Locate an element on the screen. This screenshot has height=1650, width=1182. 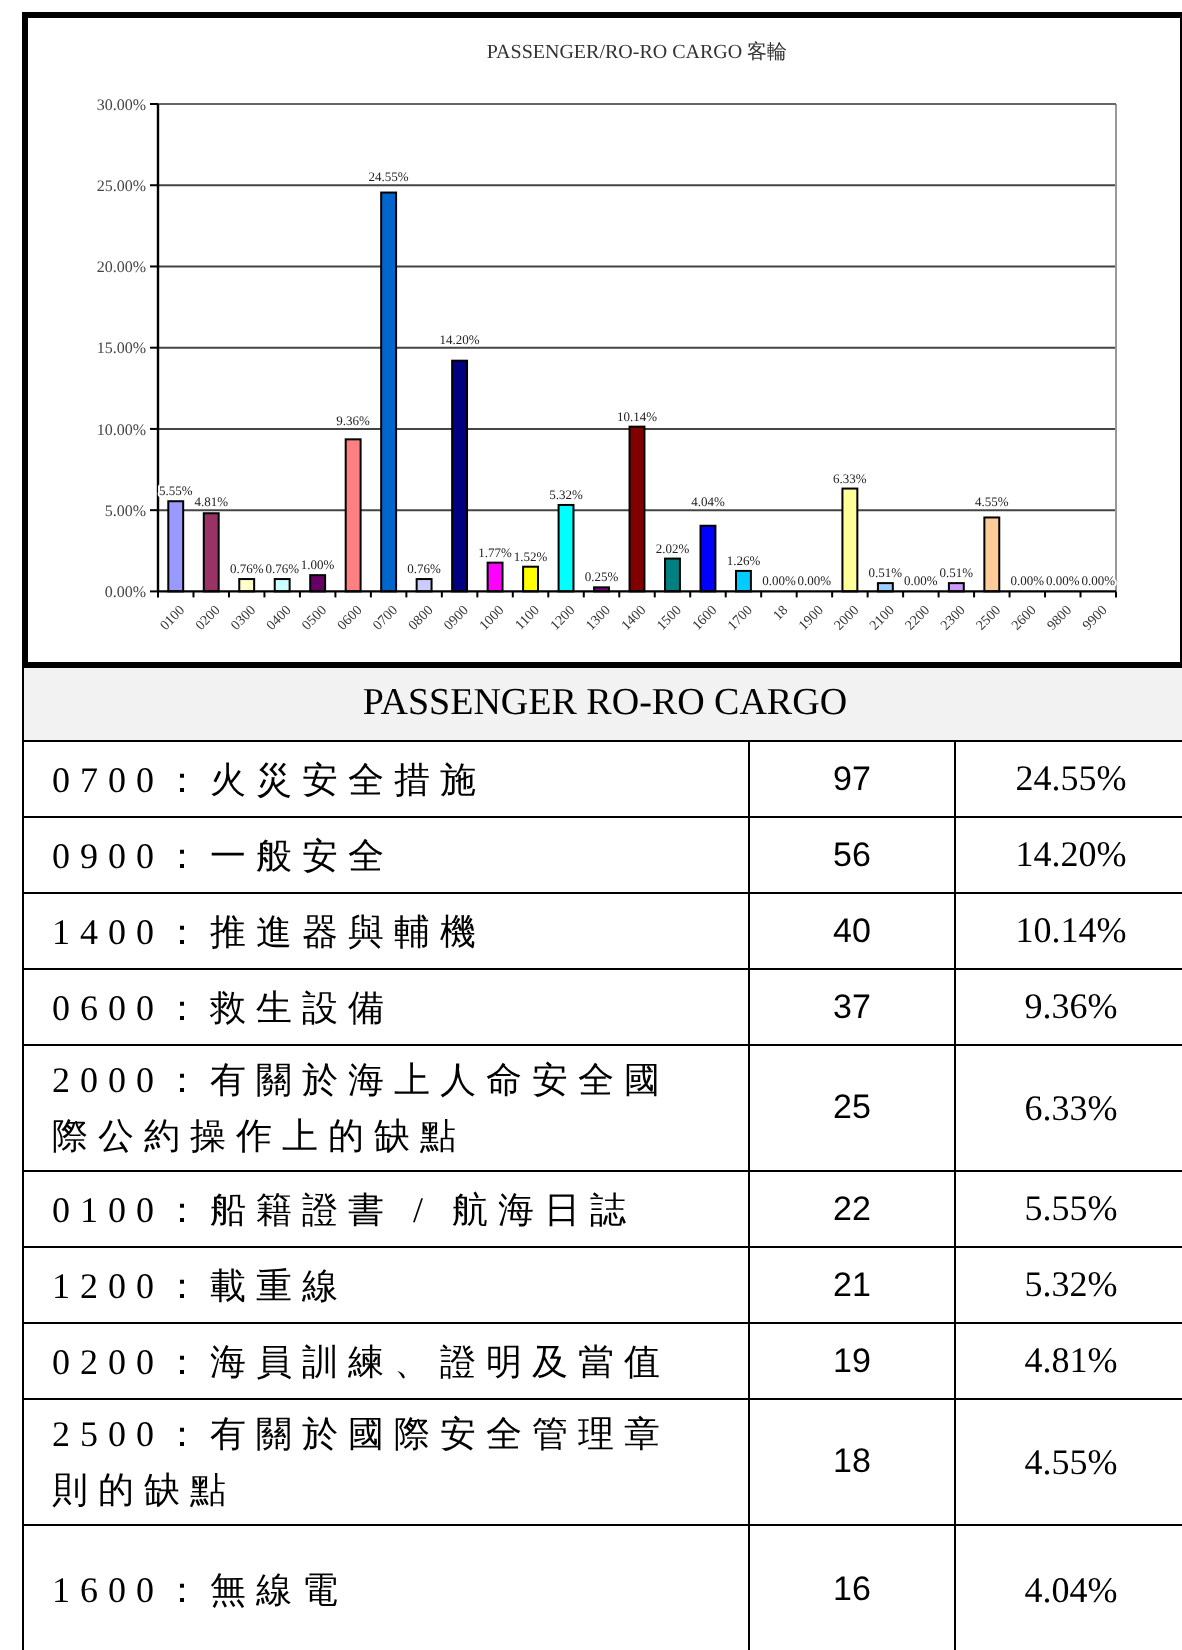
data-label: 16 is located at coordinates (852, 1587).